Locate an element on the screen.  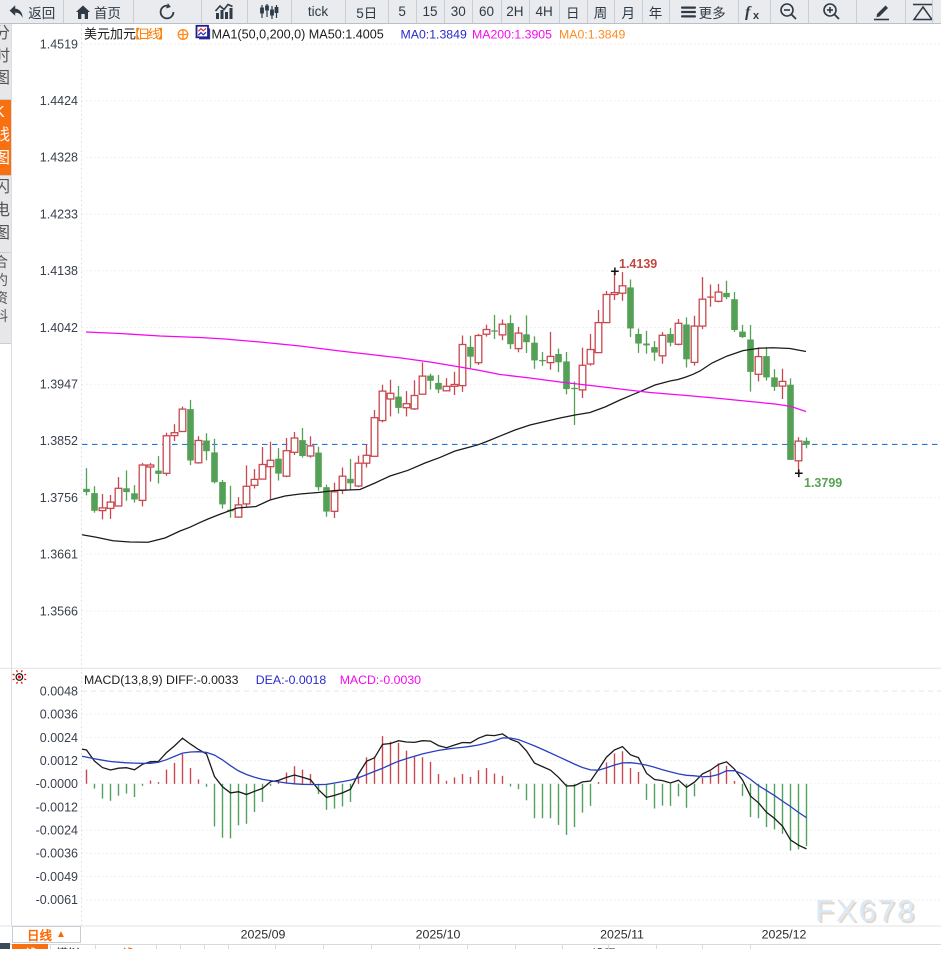
svg-text: 美元加元 is located at coordinates (110, 34).